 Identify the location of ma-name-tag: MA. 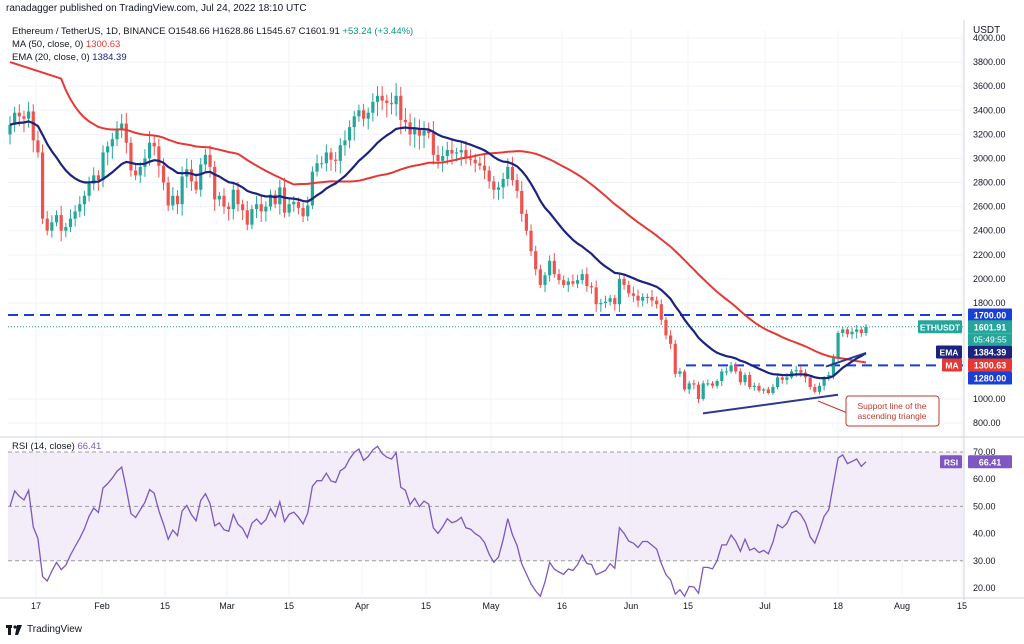
(952, 365).